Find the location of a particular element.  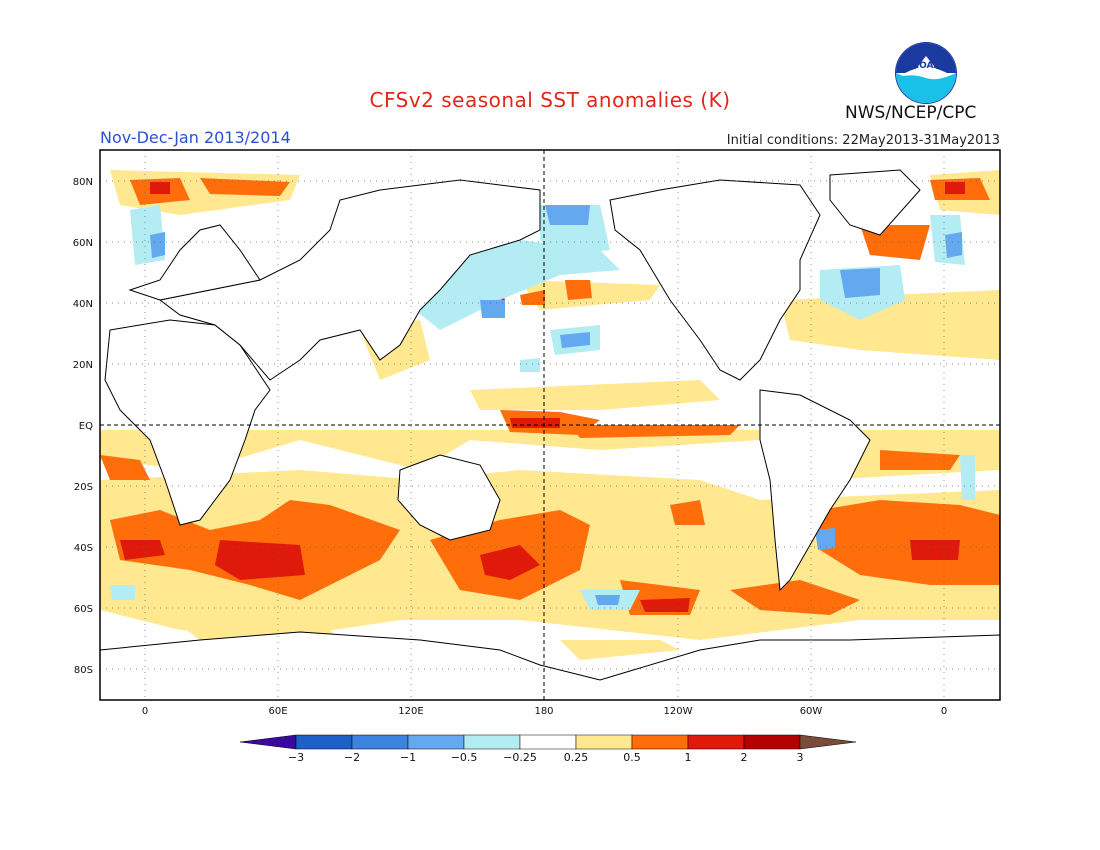

lon-label: 120W is located at coordinates (678, 711).